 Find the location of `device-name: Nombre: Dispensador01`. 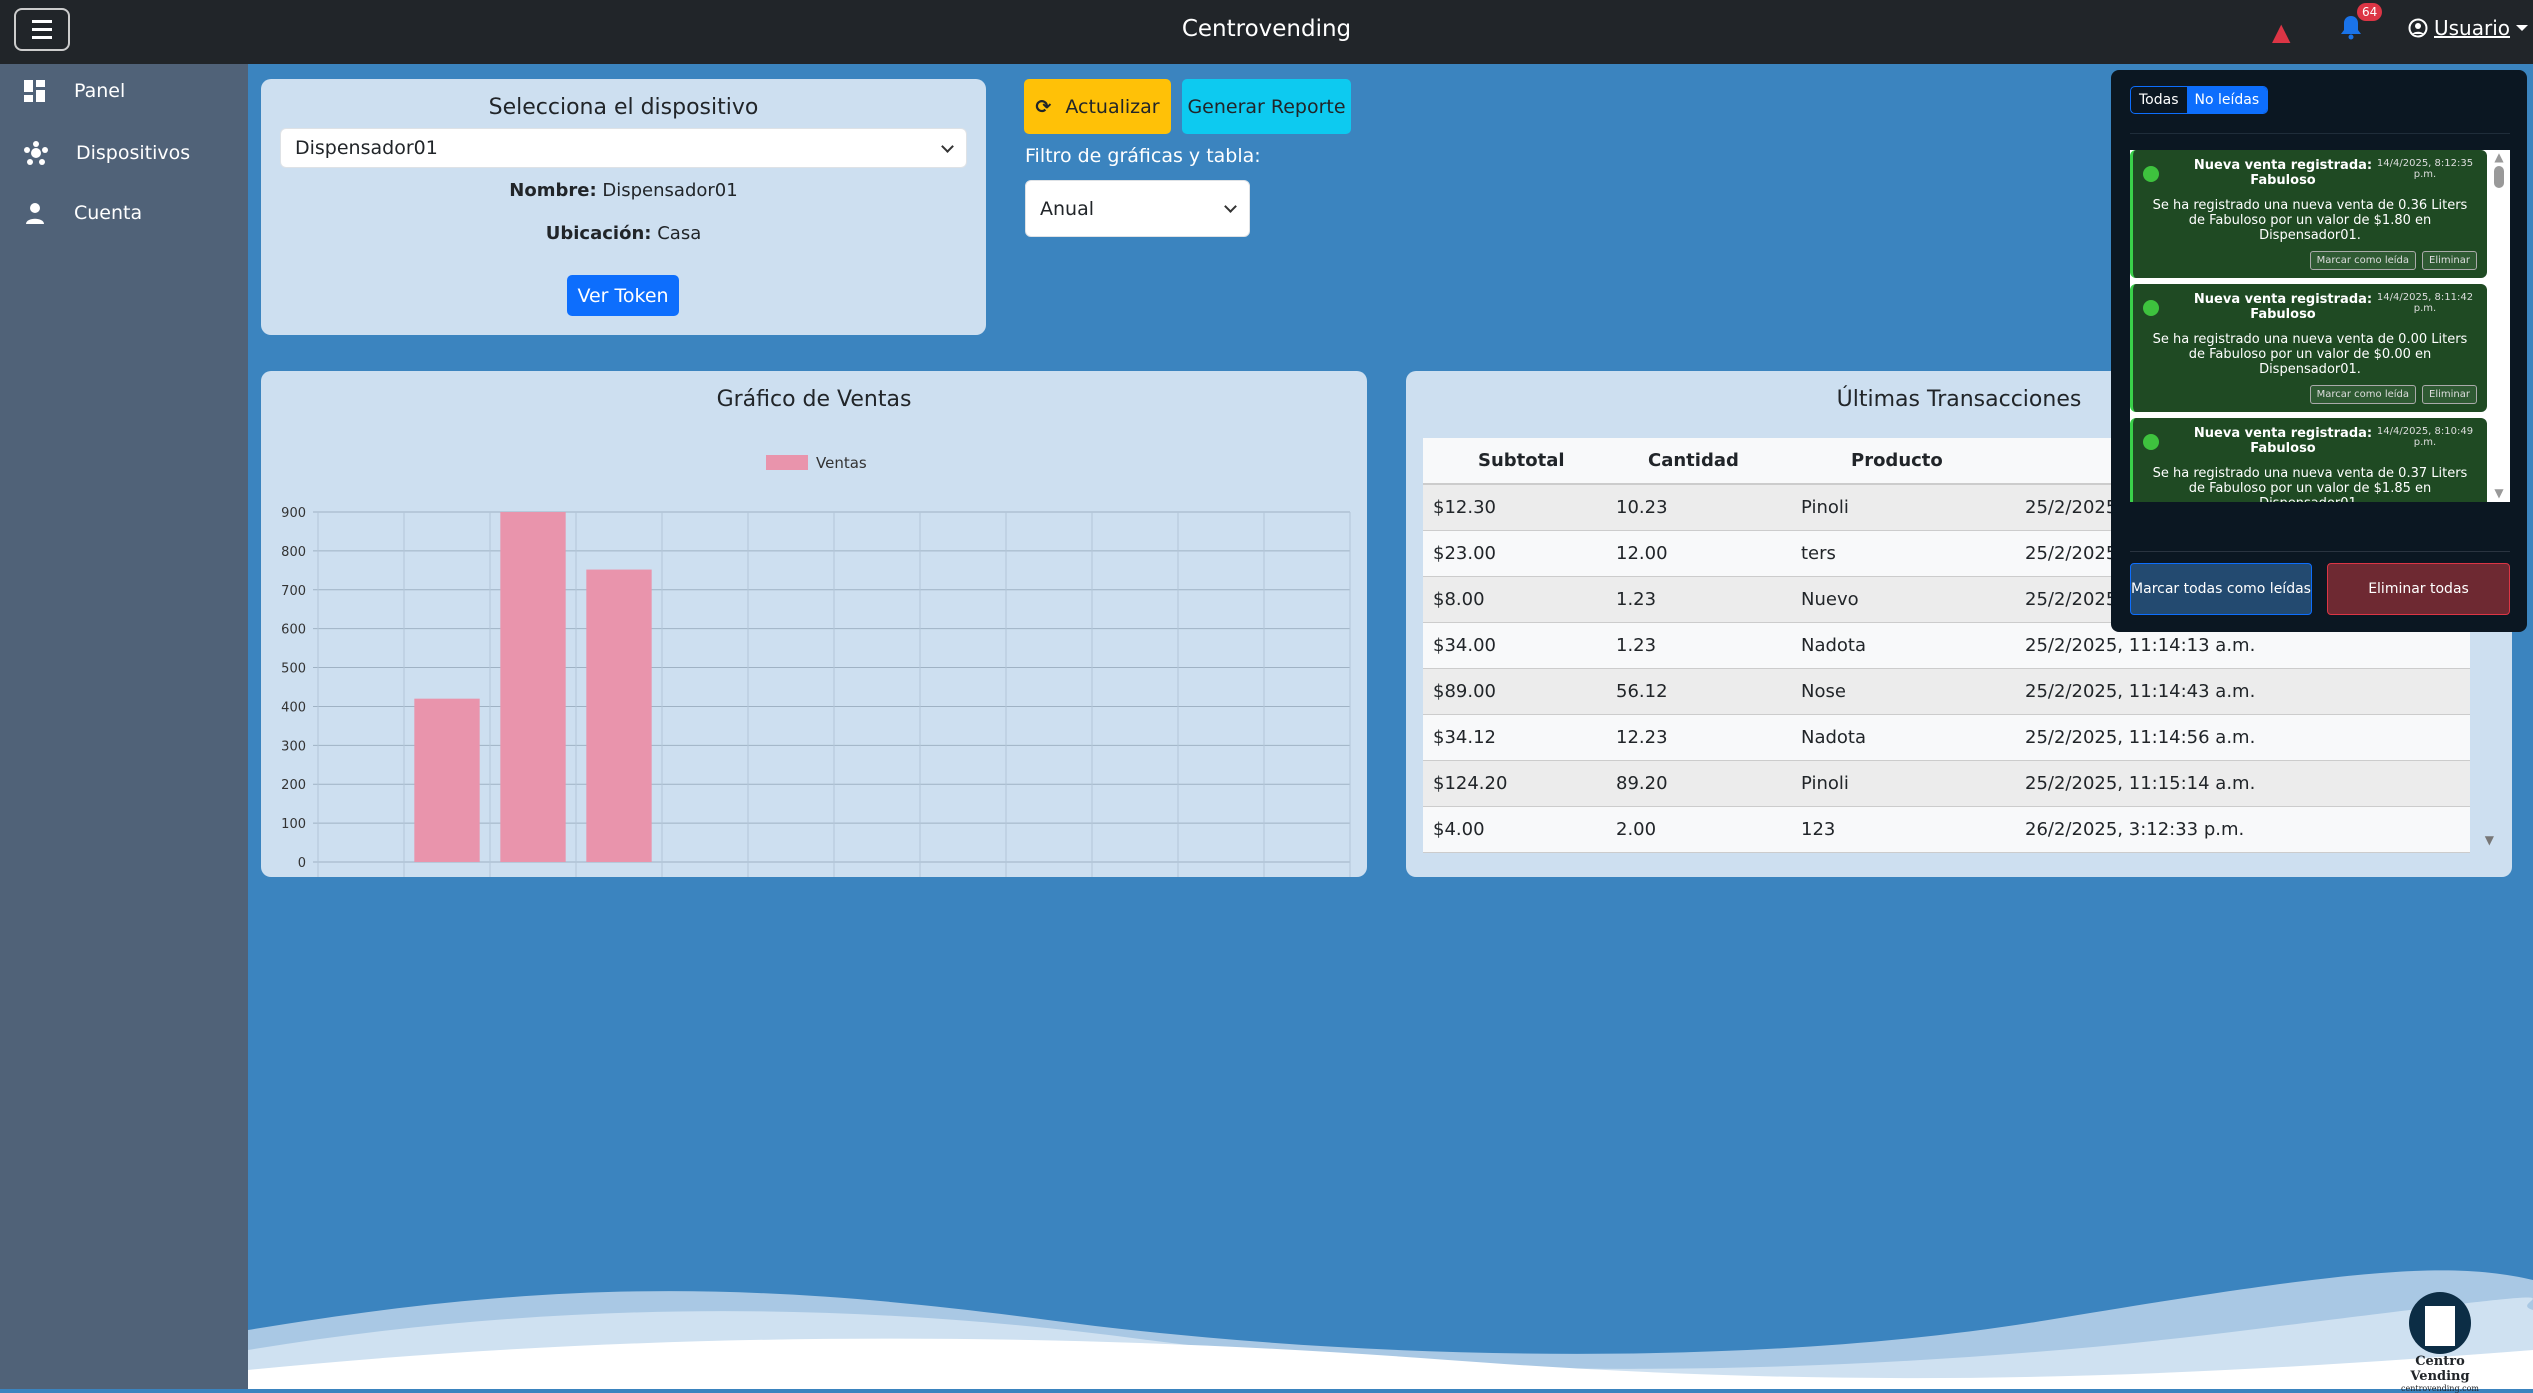

device-name: Nombre: Dispensador01 is located at coordinates (623, 190).